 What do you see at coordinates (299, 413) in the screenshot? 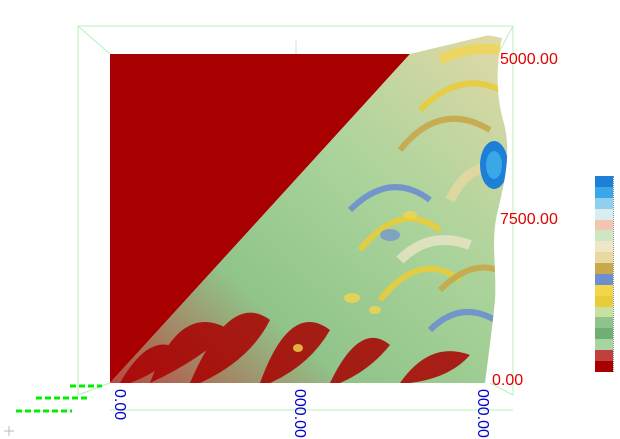
I see `x-tick-middle: 000.00` at bounding box center [299, 413].